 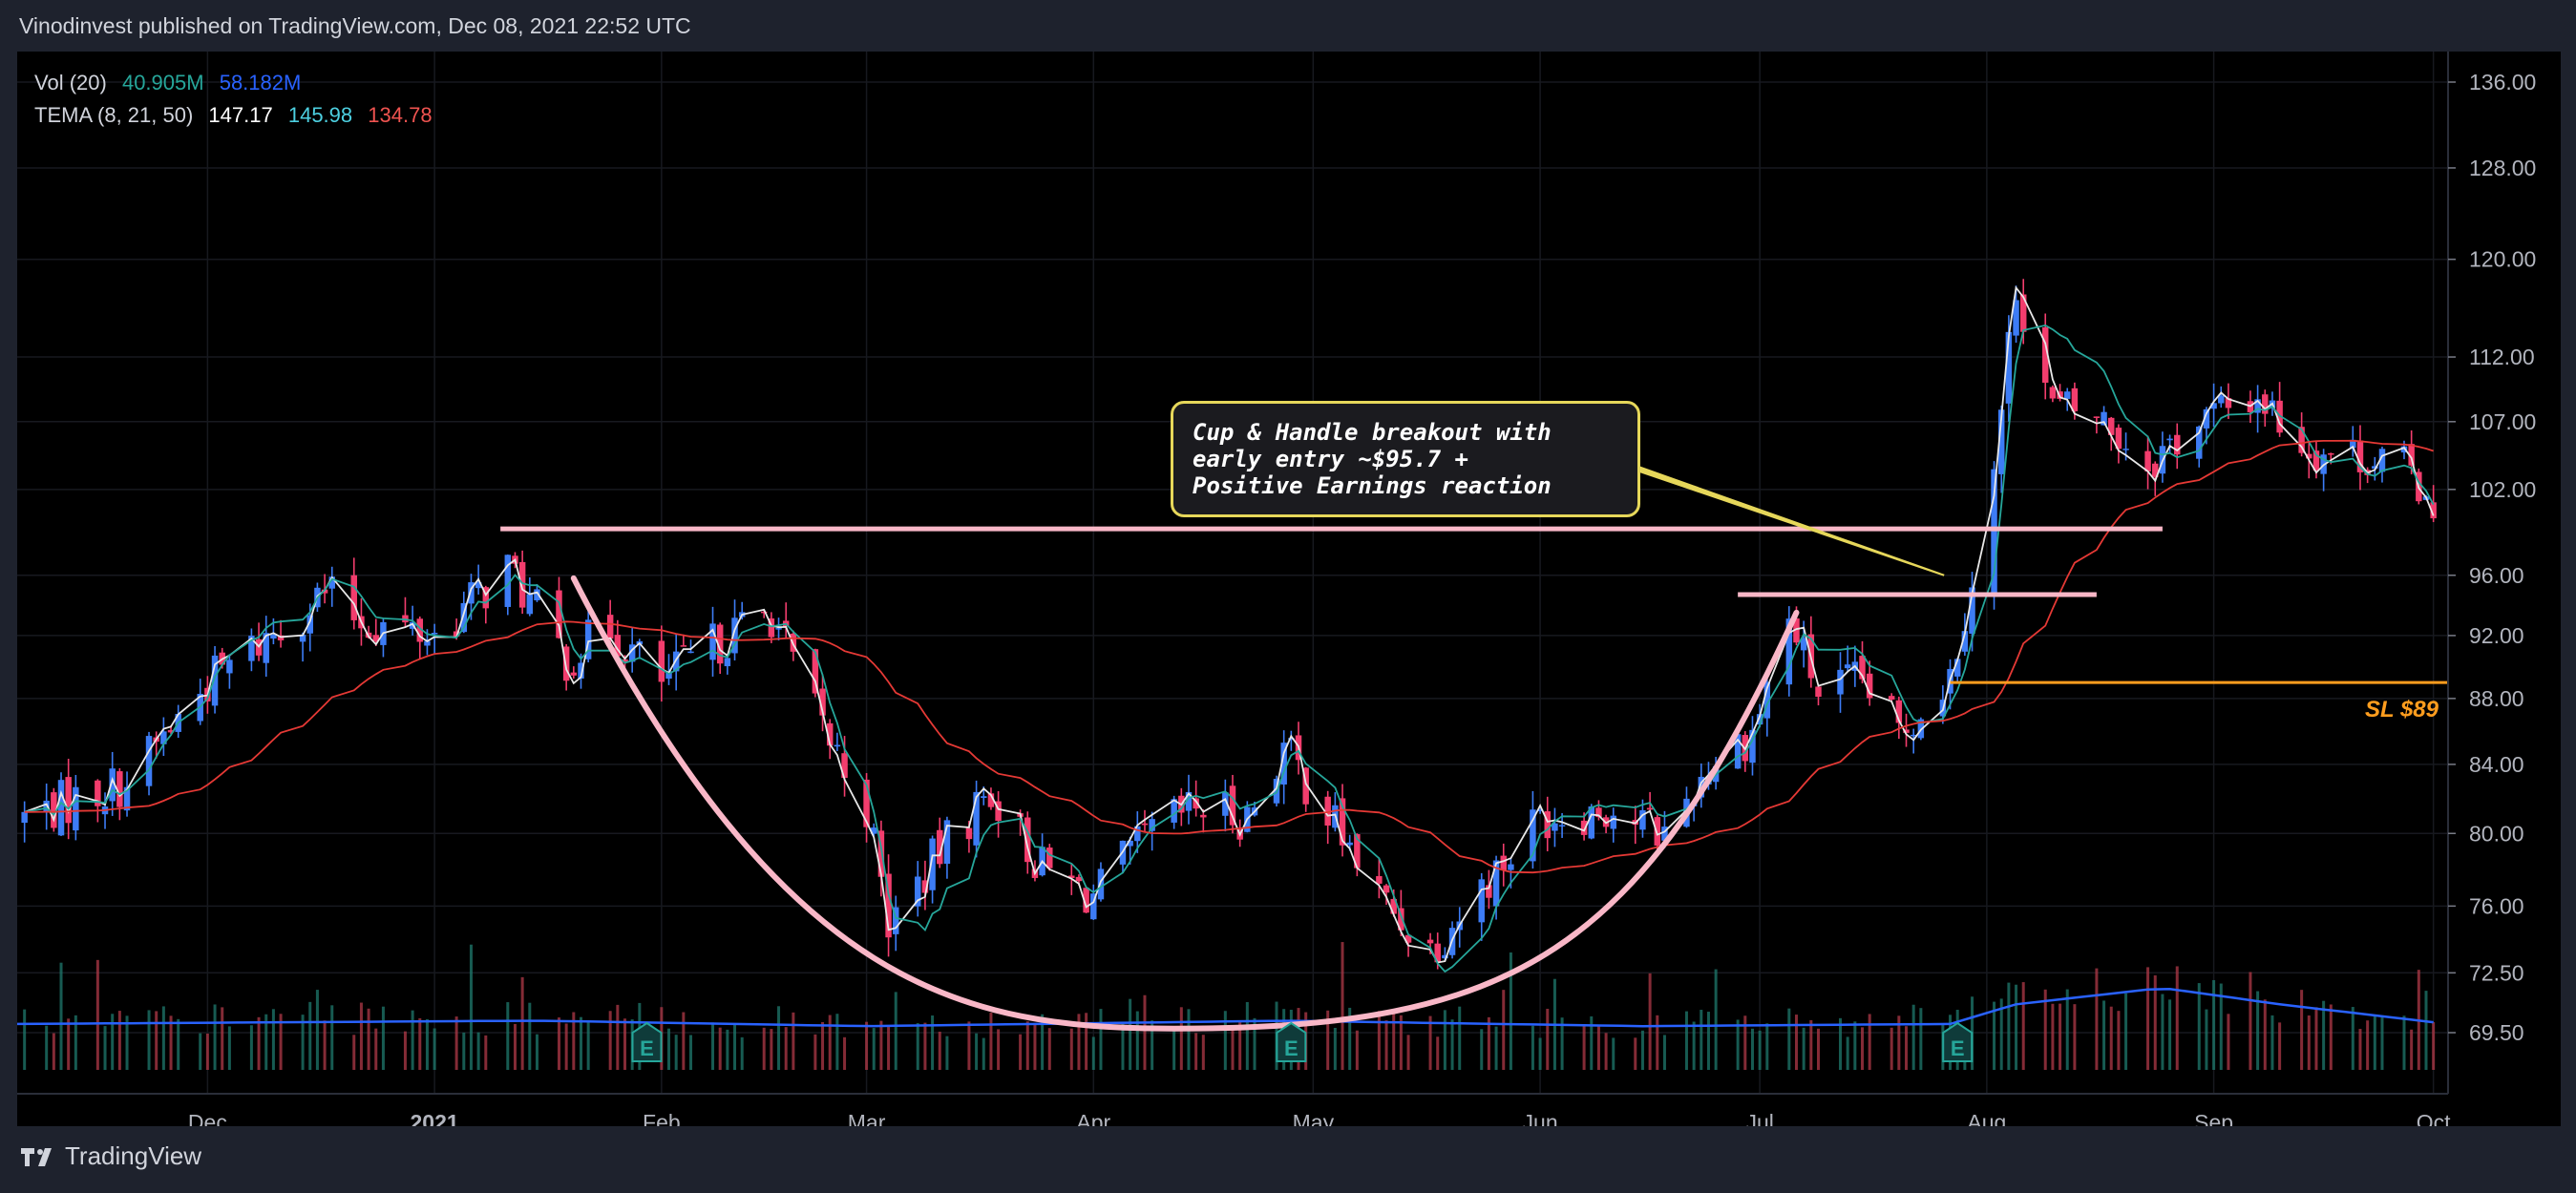 What do you see at coordinates (1330, 459) in the screenshot?
I see `callout-line-2: early entry ~$95.7 +` at bounding box center [1330, 459].